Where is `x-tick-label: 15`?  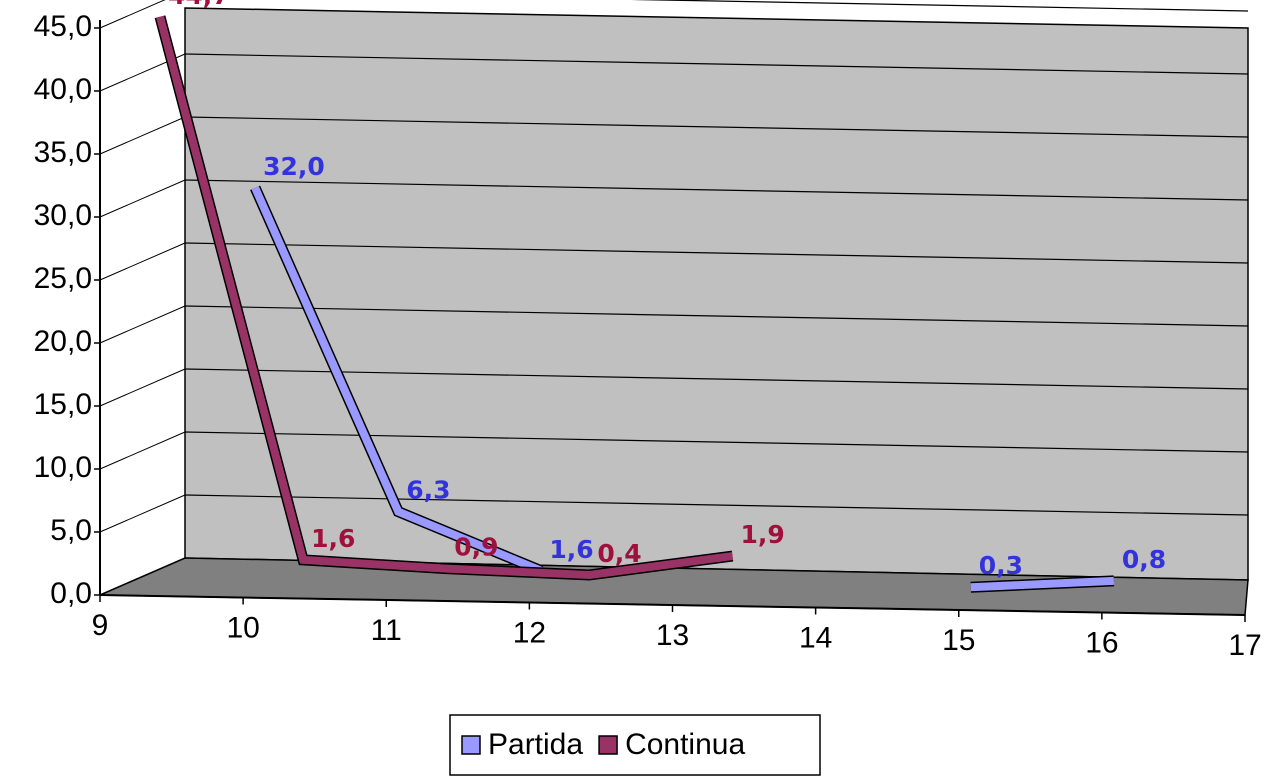 x-tick-label: 15 is located at coordinates (958, 640).